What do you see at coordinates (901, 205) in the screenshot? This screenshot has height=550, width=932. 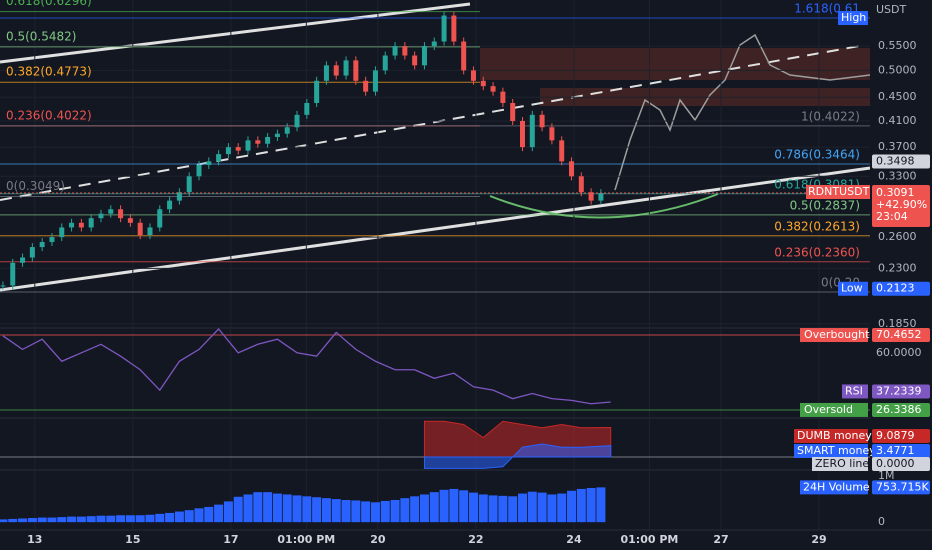 I see `last-tag` at bounding box center [901, 205].